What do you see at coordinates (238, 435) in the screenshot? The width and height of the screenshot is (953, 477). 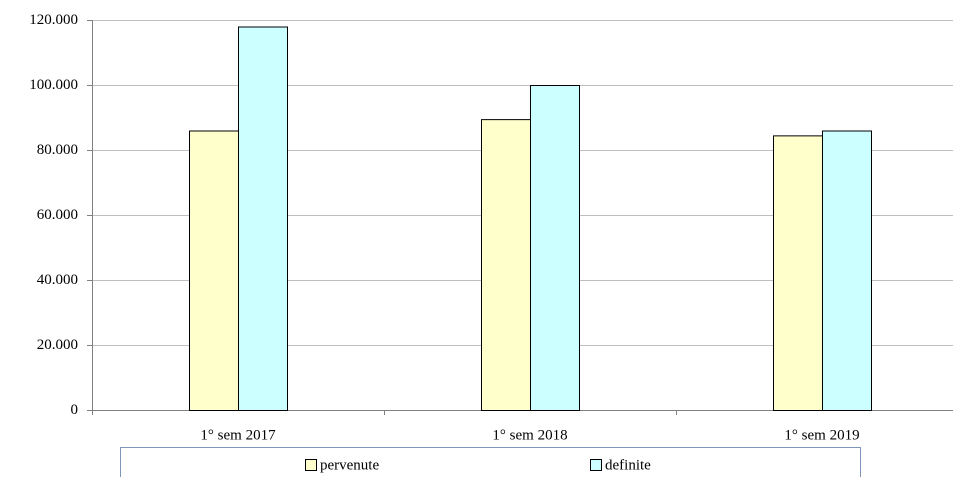 I see `x-tick-label: 1° sem 2017` at bounding box center [238, 435].